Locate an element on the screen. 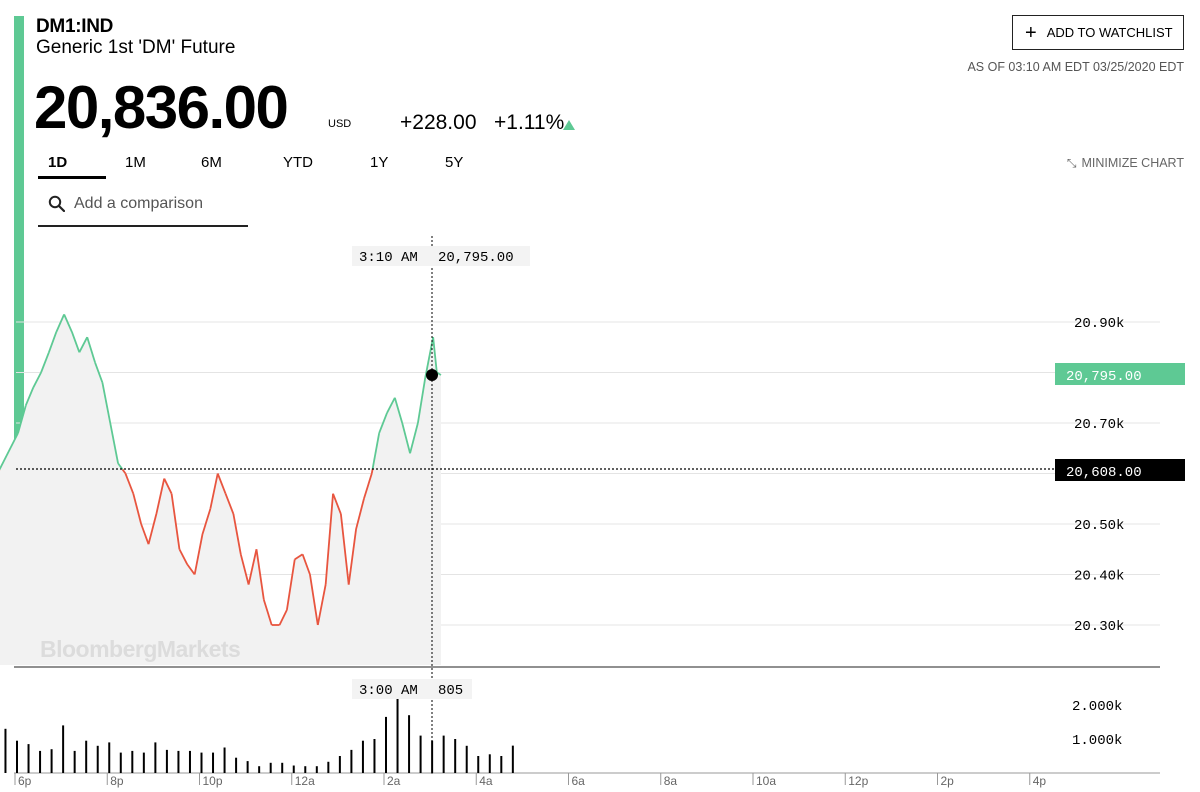 This screenshot has width=1200, height=792. currency-label: USD is located at coordinates (340, 124).